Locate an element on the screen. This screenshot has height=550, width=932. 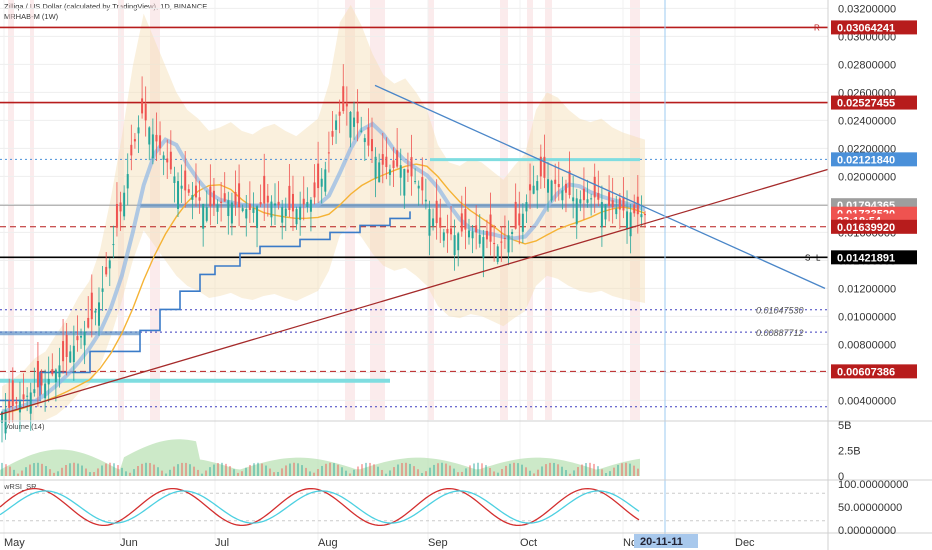
oscillator-pane-title: wRSI_SR is located at coordinates (20, 486).